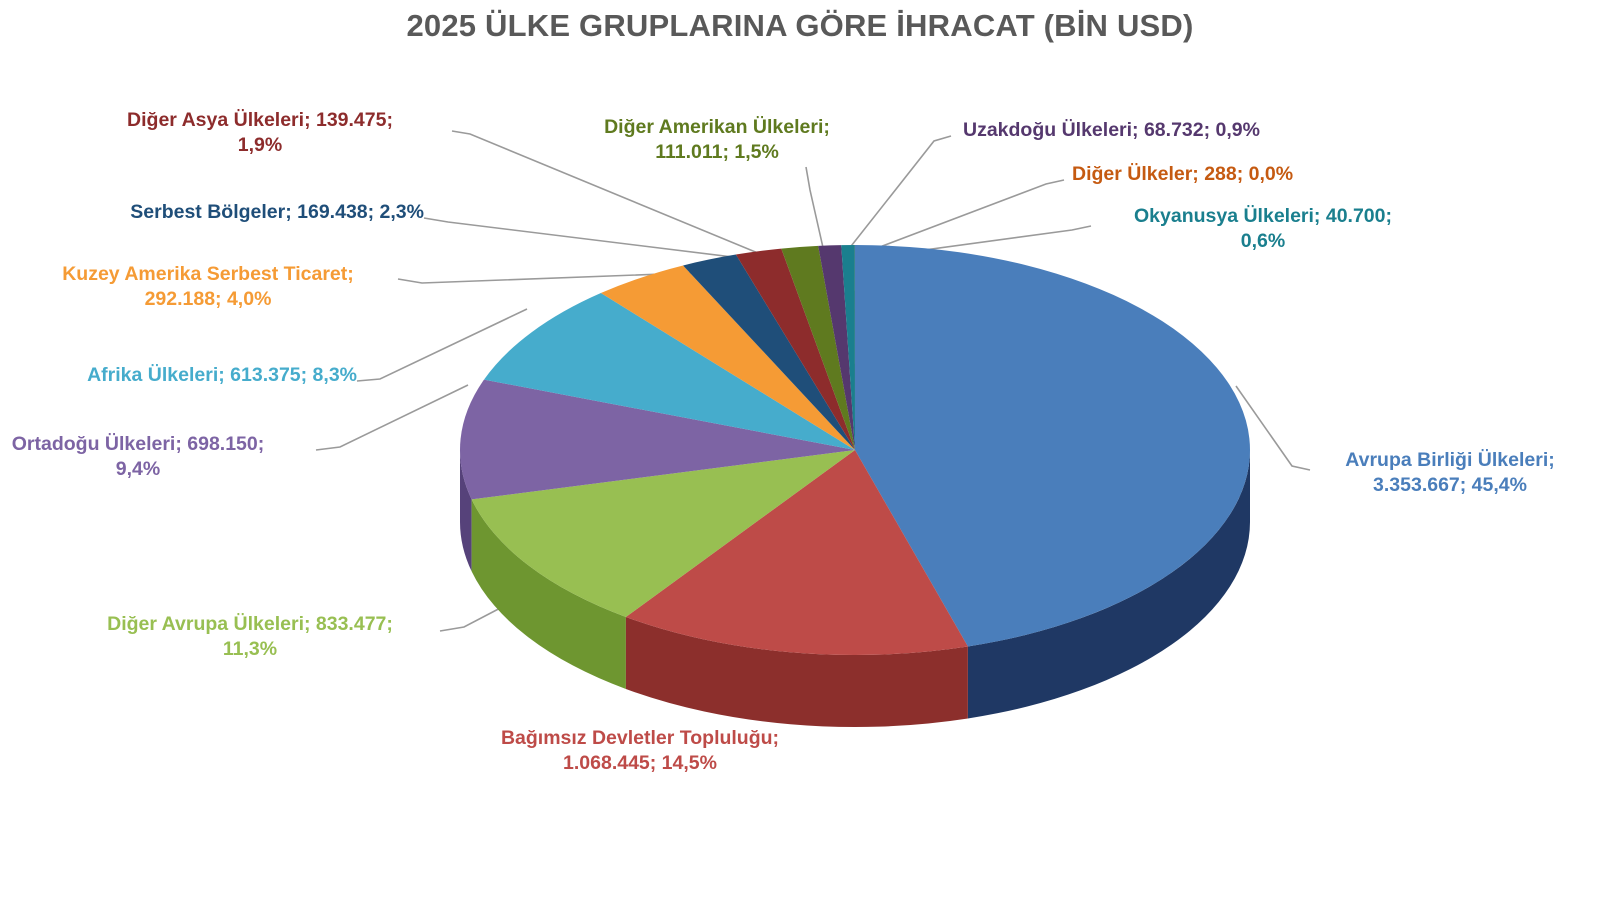 The height and width of the screenshot is (900, 1600). What do you see at coordinates (260, 132) in the screenshot?
I see `data-label-diger-asya: Diğer Asya Ülkeleri; 139.475; 1,9%` at bounding box center [260, 132].